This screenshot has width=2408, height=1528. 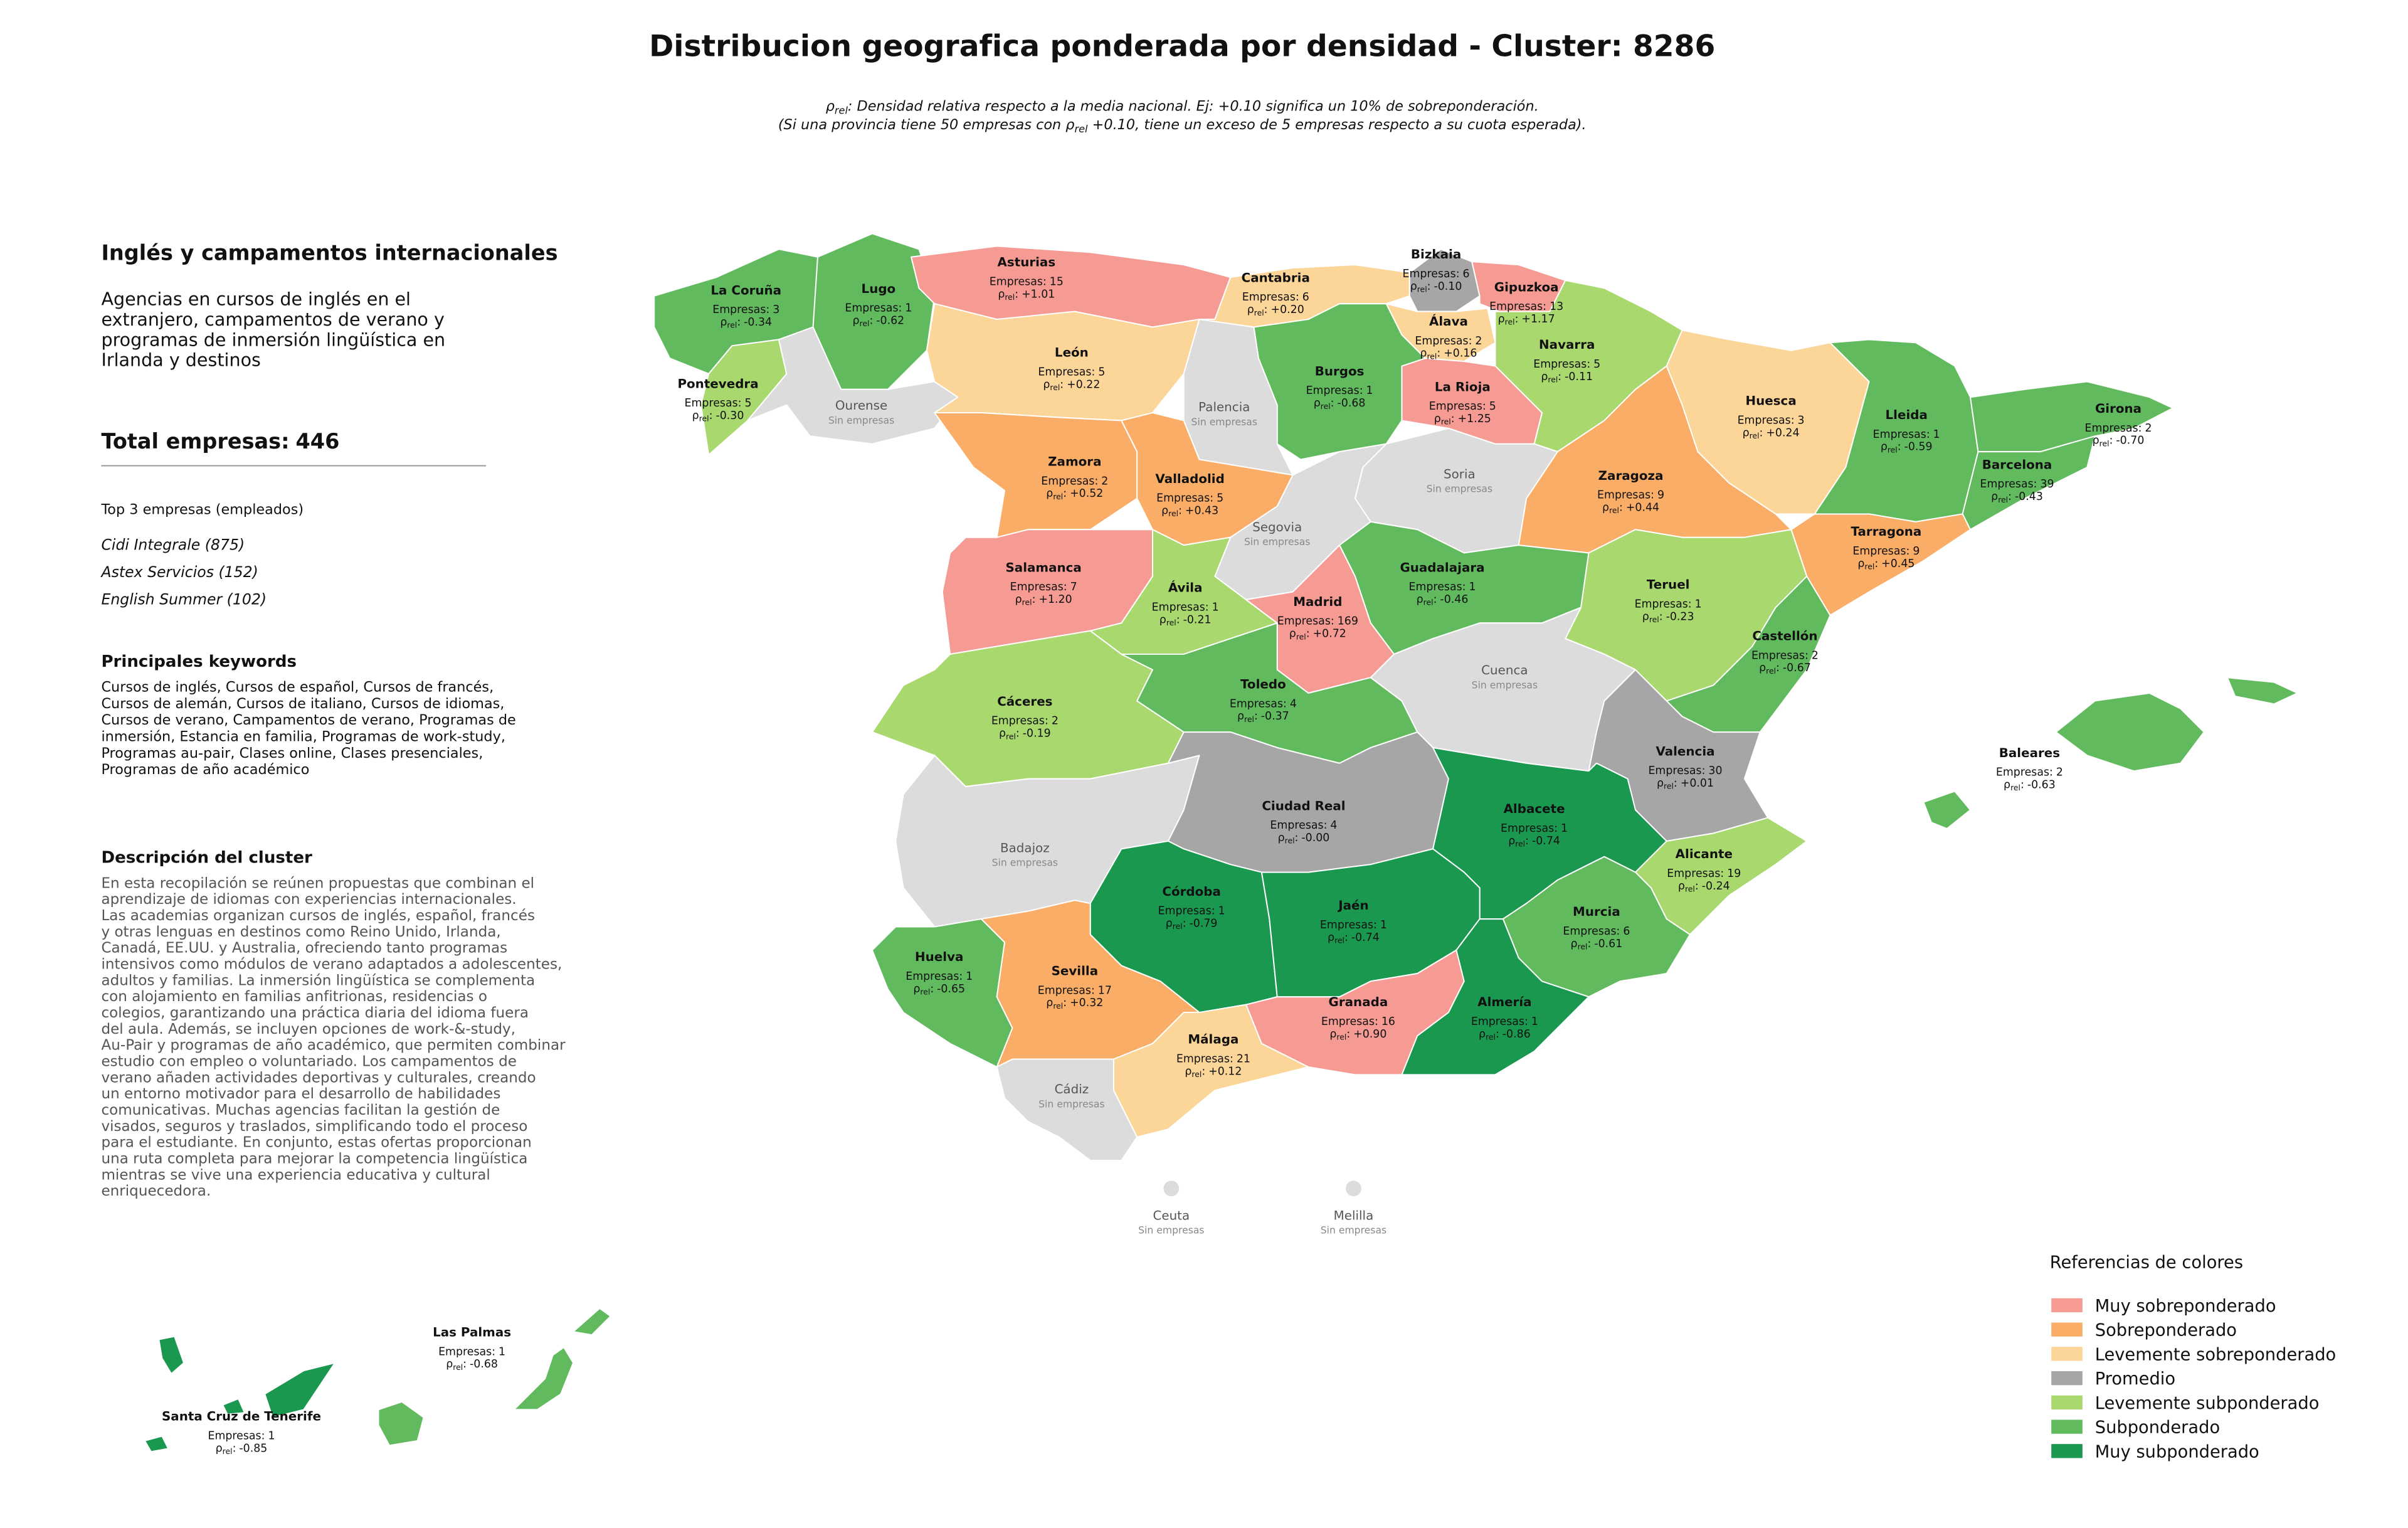 What do you see at coordinates (2130, 441) in the screenshot?
I see `rho-value: -0.70` at bounding box center [2130, 441].